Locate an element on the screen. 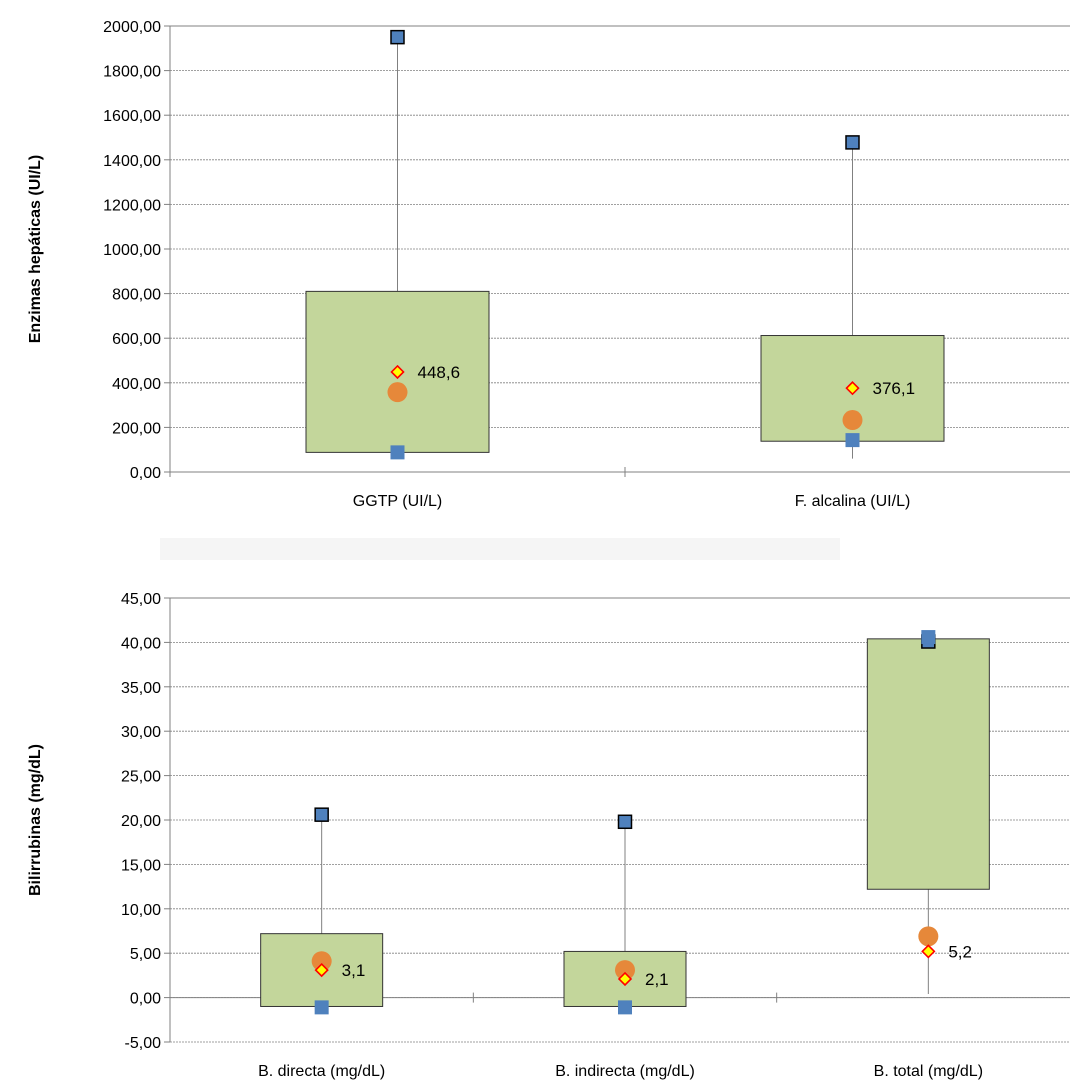  y-tick-label: 600,00 is located at coordinates (136, 339).